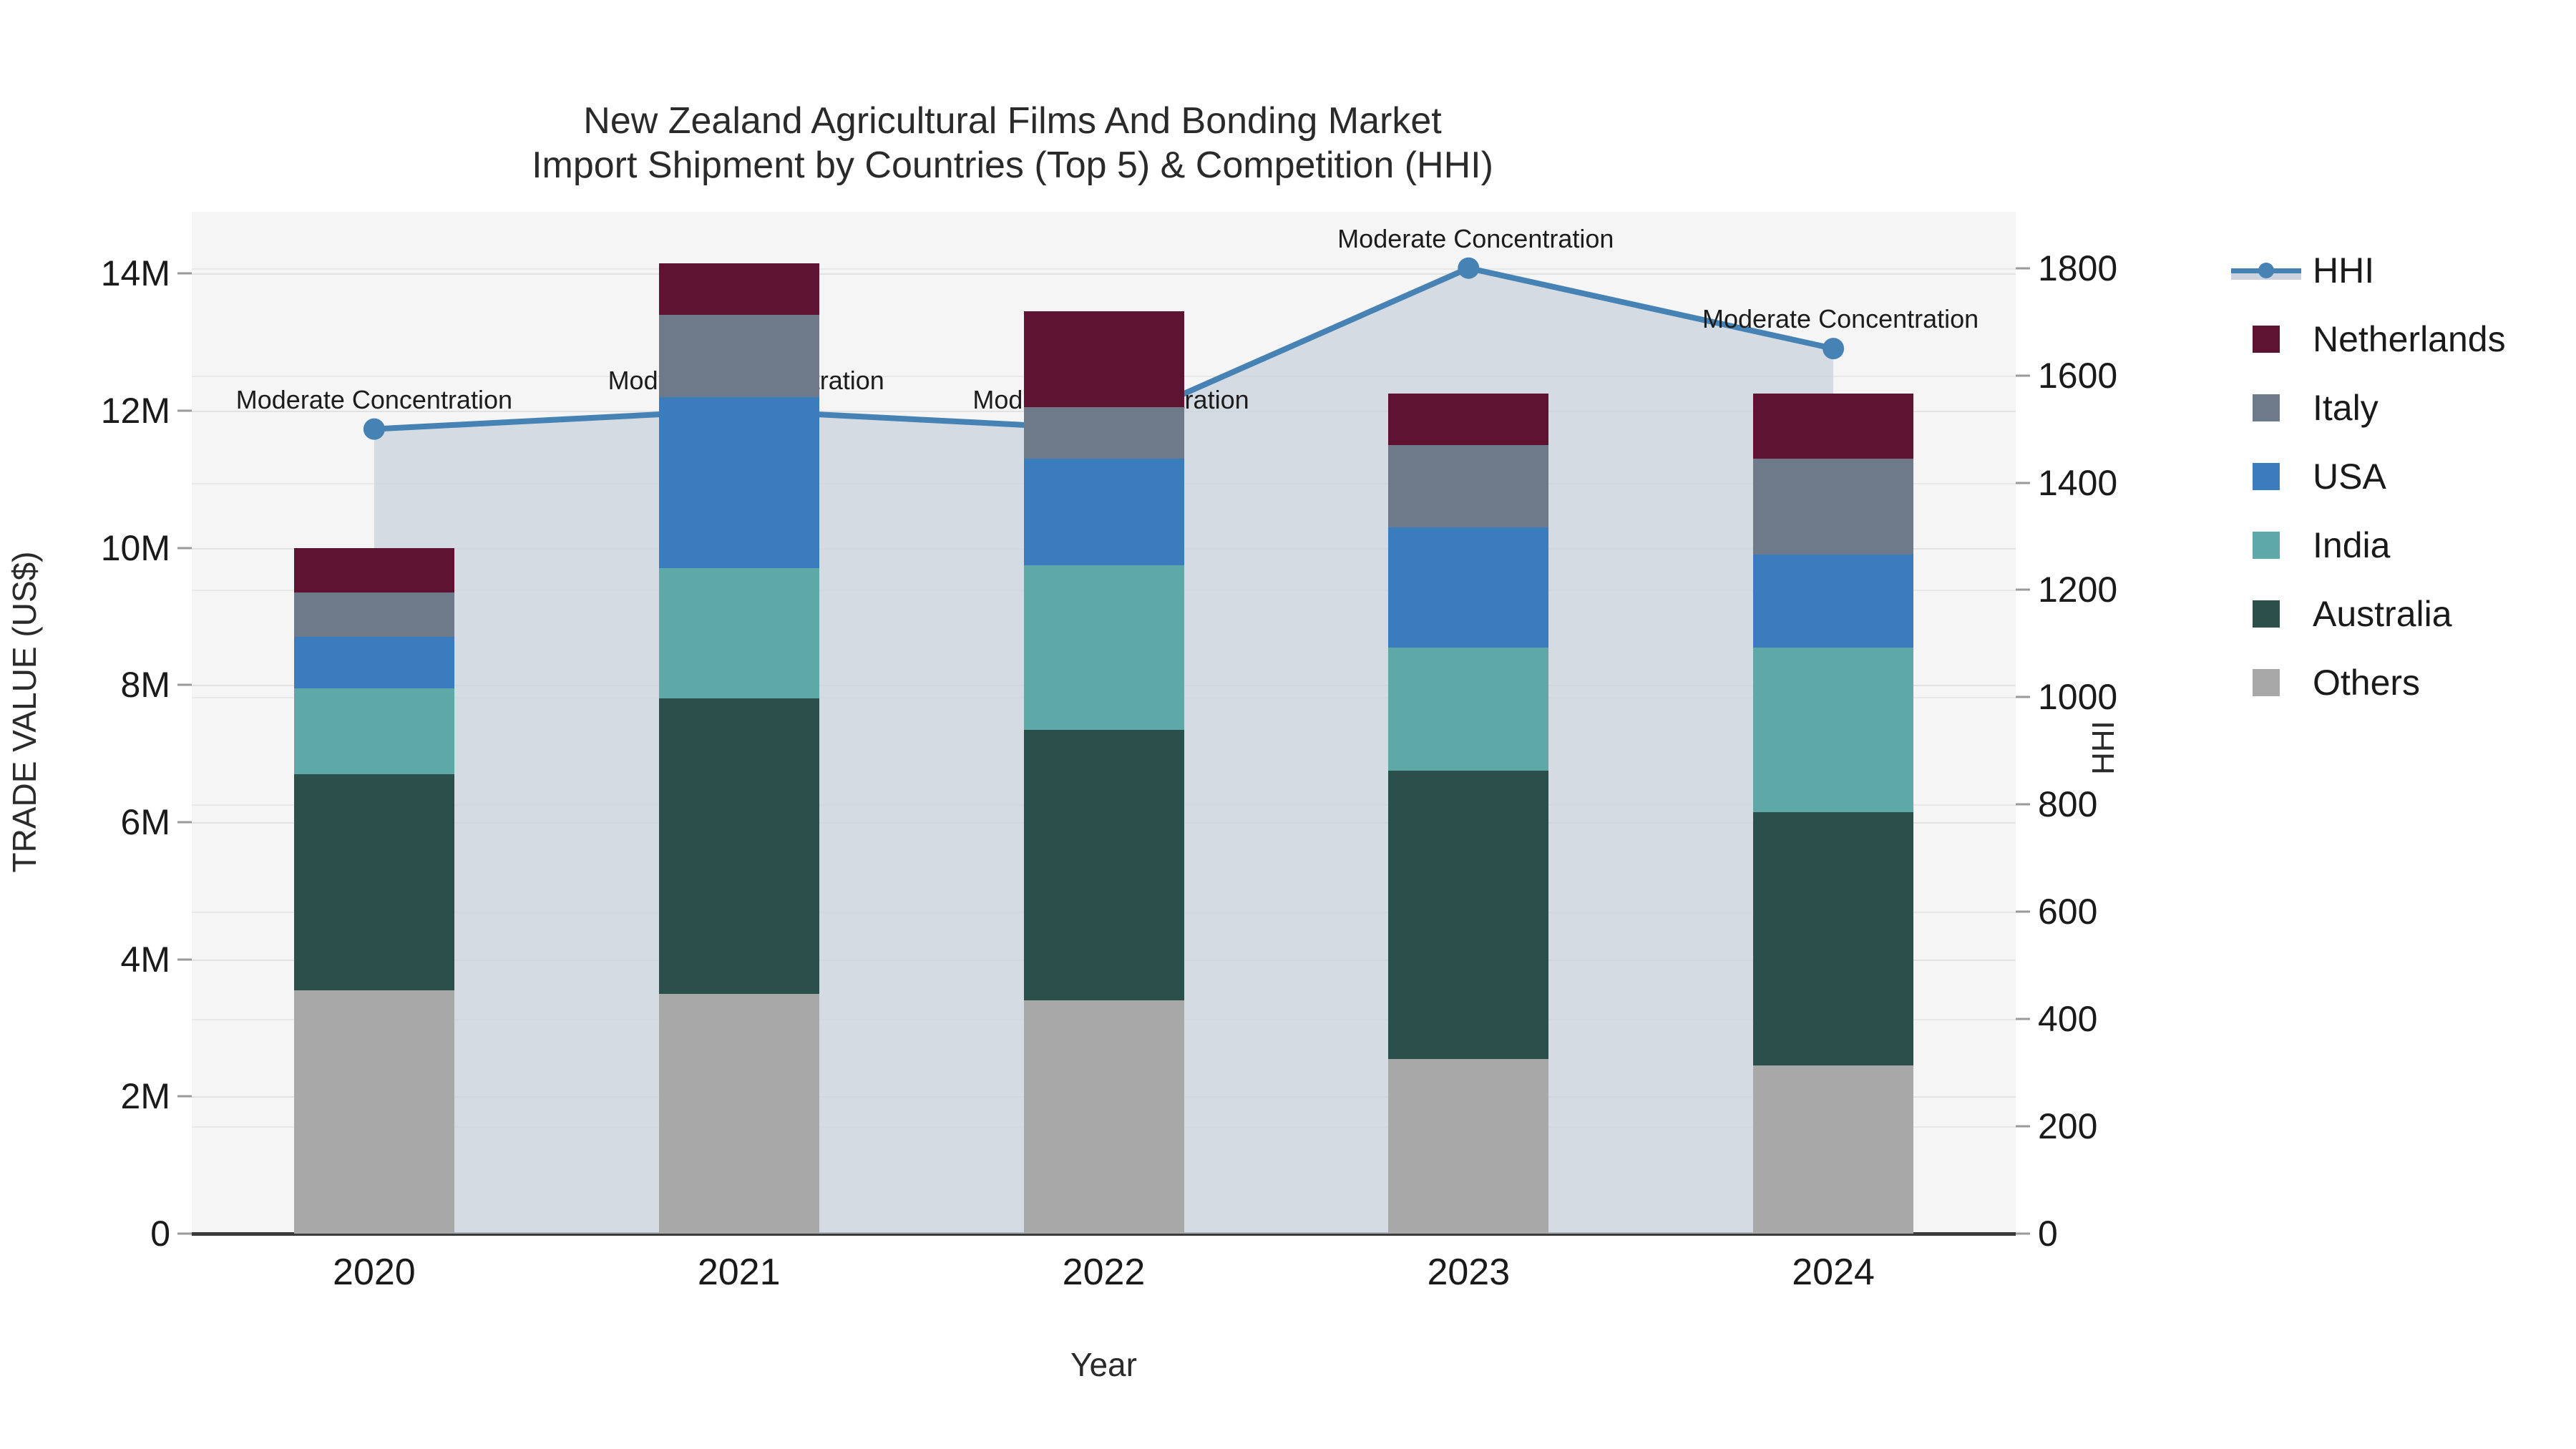  What do you see at coordinates (24, 712) in the screenshot?
I see `y-axis-label-left: TRADE VALUE (US$)` at bounding box center [24, 712].